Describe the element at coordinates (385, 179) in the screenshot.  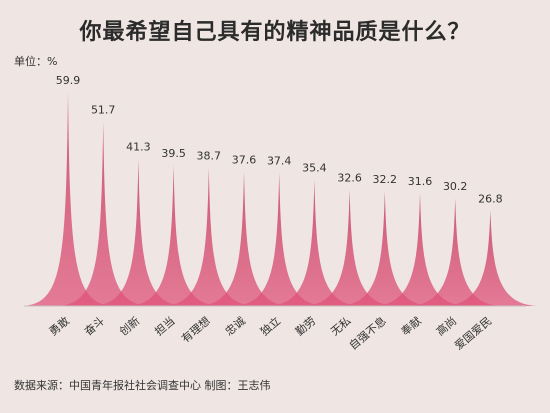
I see `value-label-10: 32.2` at that location.